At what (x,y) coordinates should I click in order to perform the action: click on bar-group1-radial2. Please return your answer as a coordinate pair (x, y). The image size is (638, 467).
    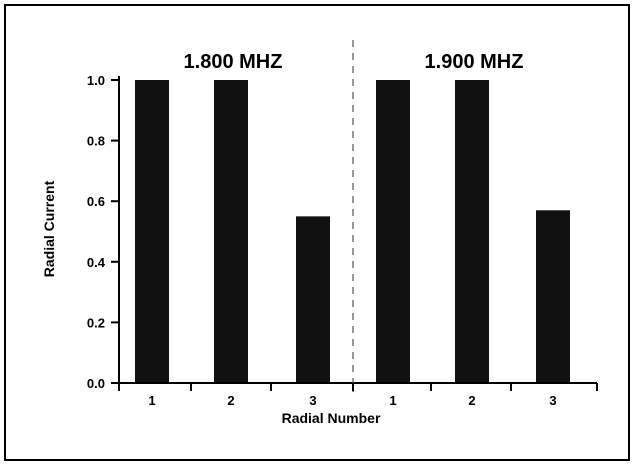
    Looking at the image, I should click on (231, 231).